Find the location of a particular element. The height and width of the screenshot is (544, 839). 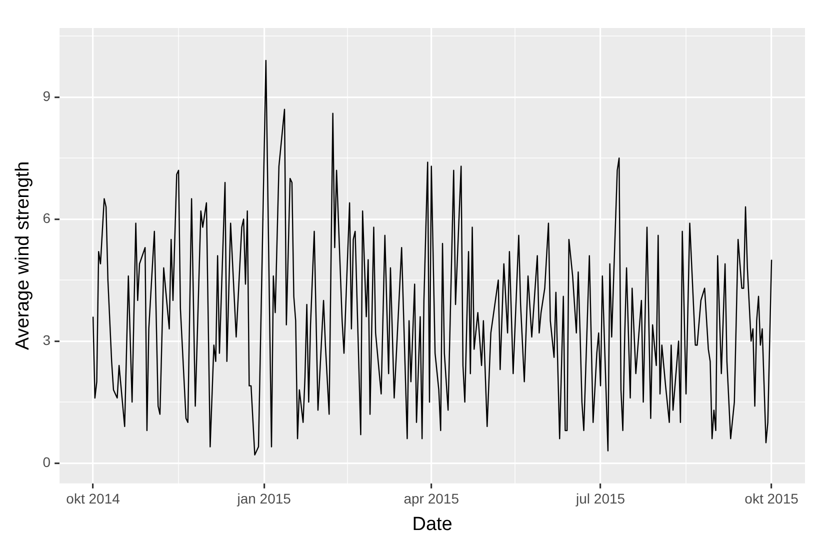

y-tick-label: 0 is located at coordinates (46, 462).